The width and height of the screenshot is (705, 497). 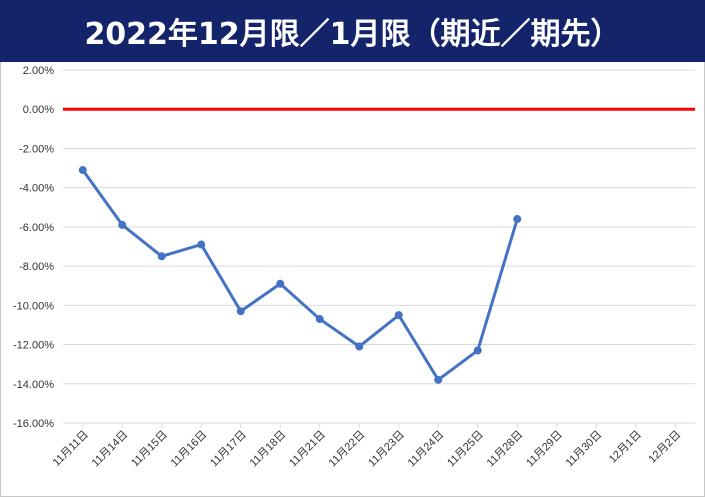 What do you see at coordinates (38, 110) in the screenshot?
I see `y-tick-label: 0.00%` at bounding box center [38, 110].